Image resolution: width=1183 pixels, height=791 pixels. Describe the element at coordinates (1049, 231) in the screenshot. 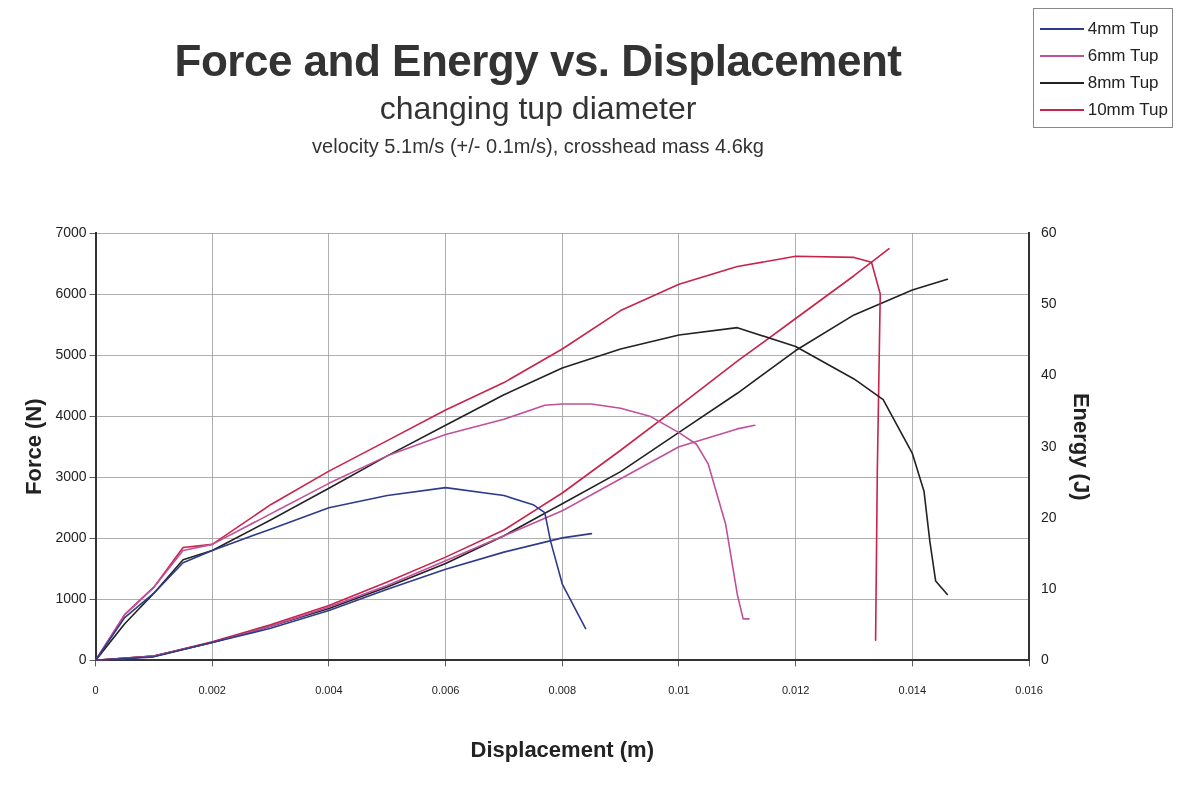

I see `y2-tick-label: 60` at that location.